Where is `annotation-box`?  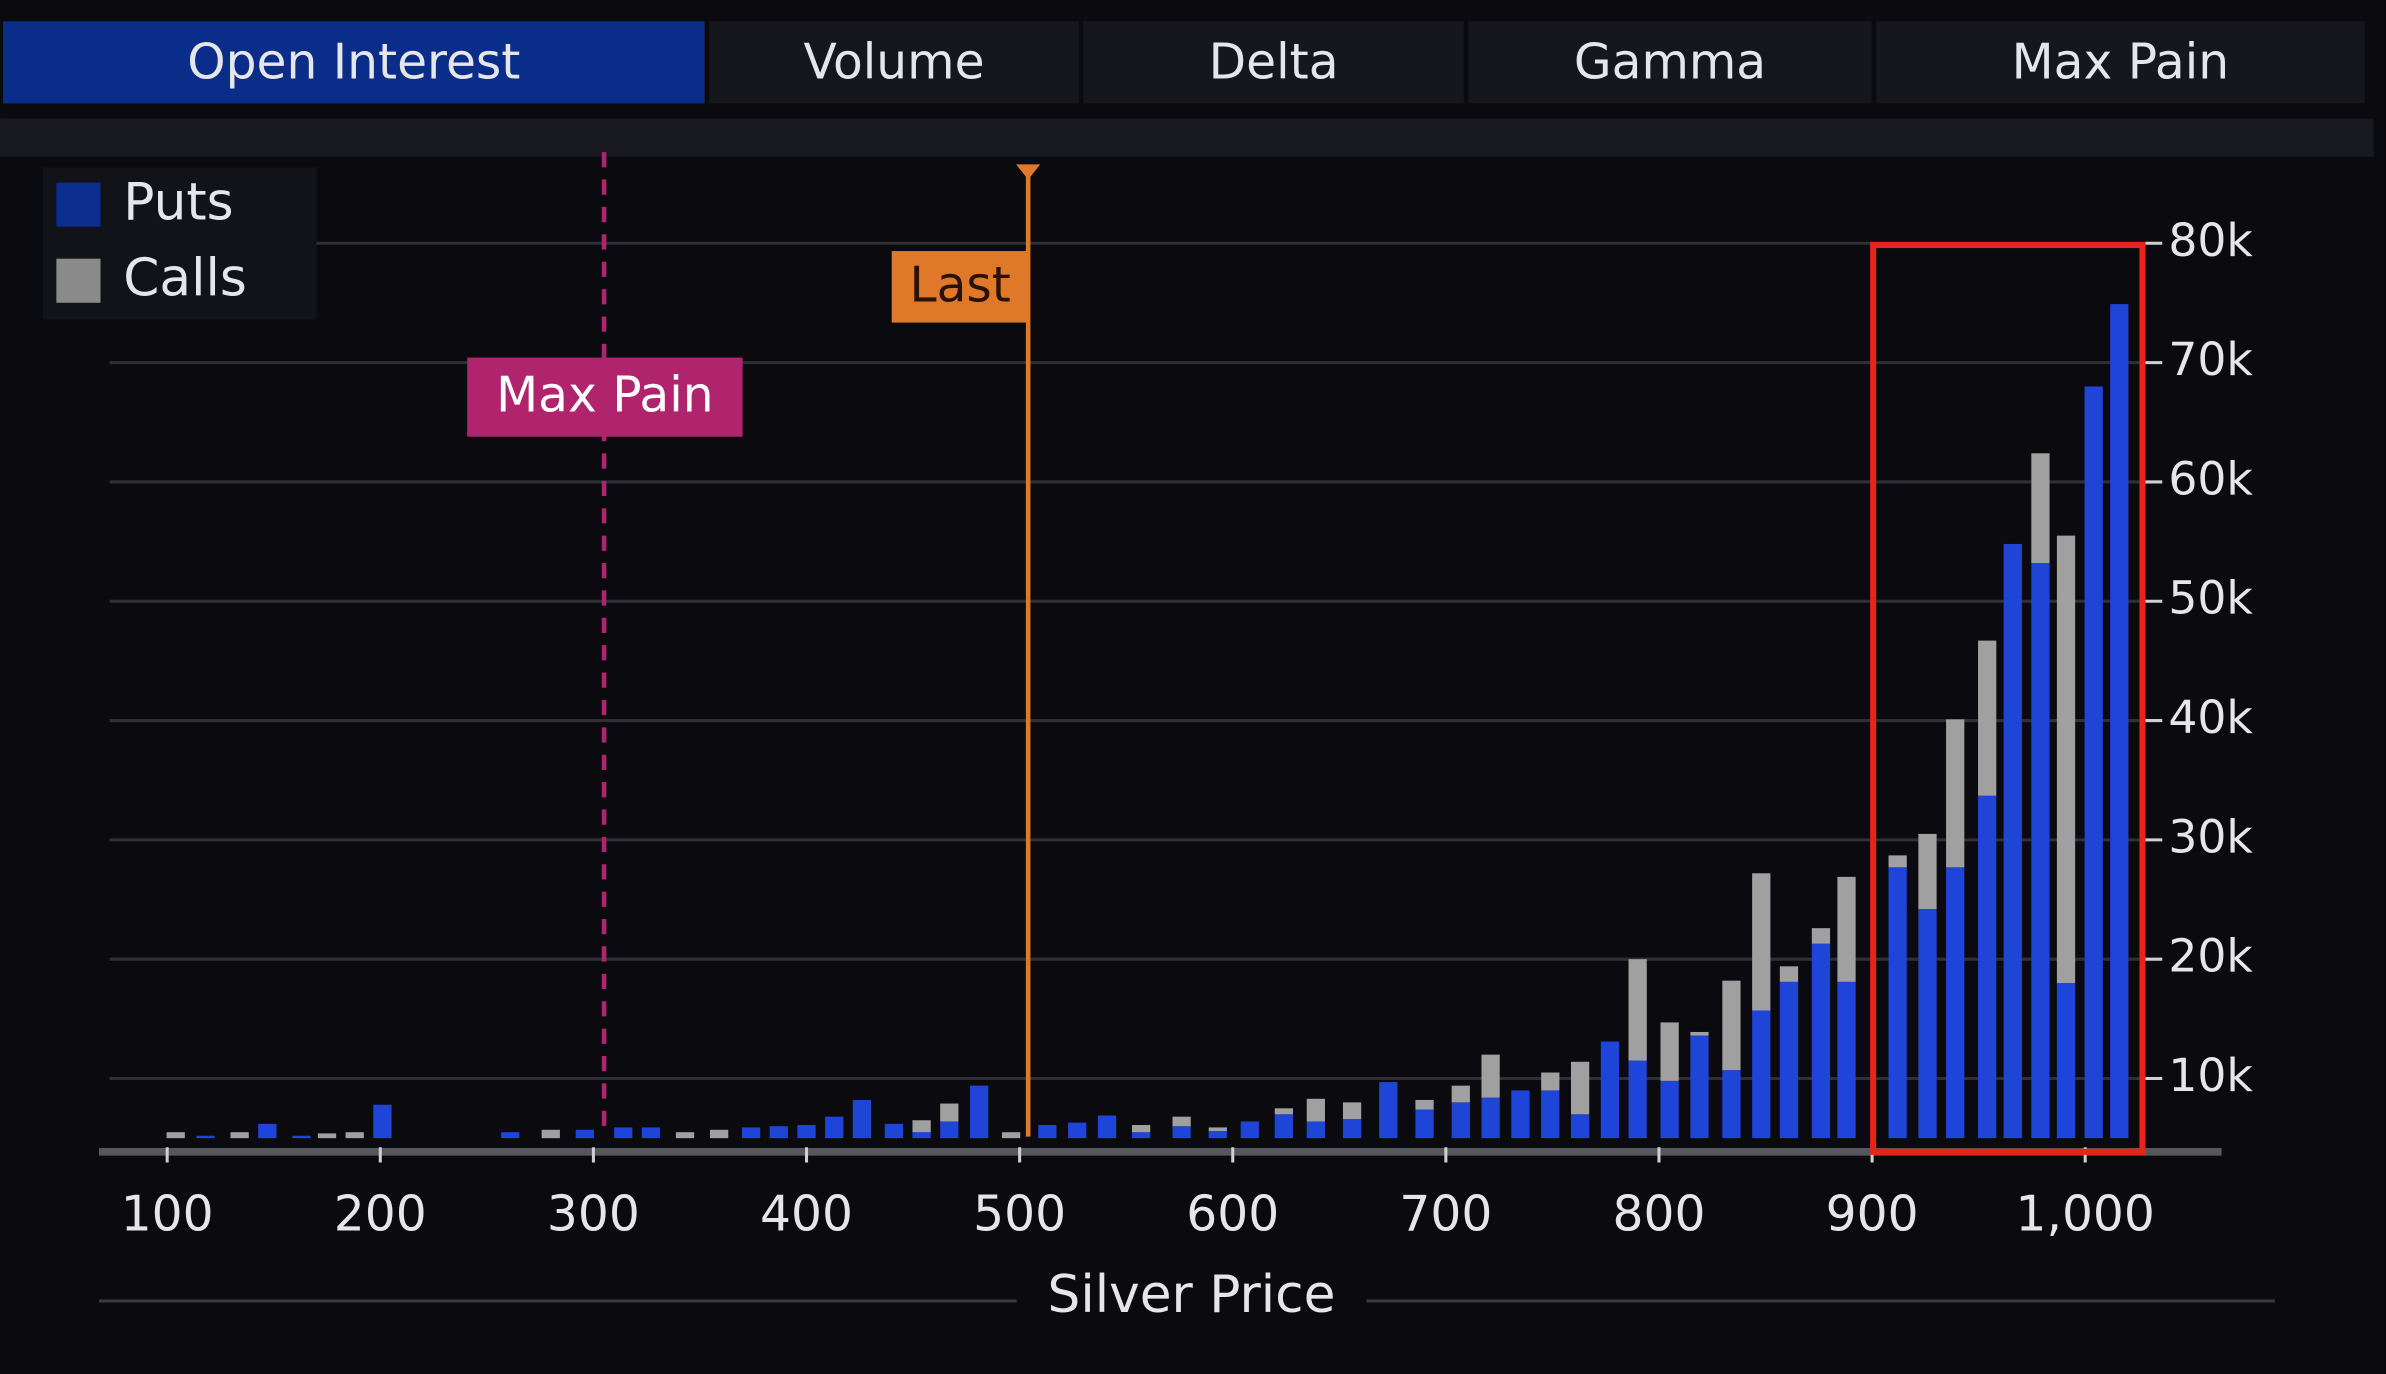
annotation-box is located at coordinates (605, 397).